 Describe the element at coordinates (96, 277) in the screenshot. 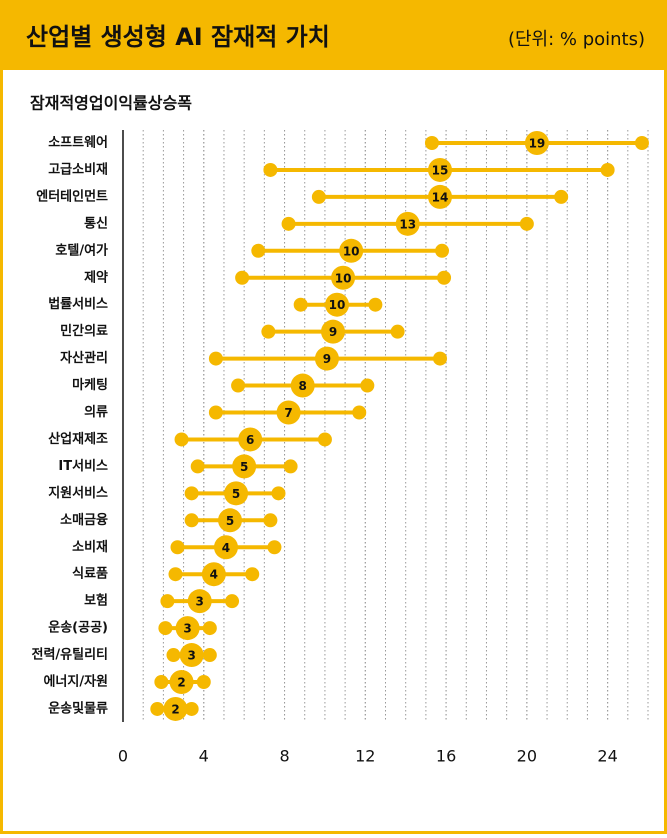

I see `y-tick-label: 제약` at that location.